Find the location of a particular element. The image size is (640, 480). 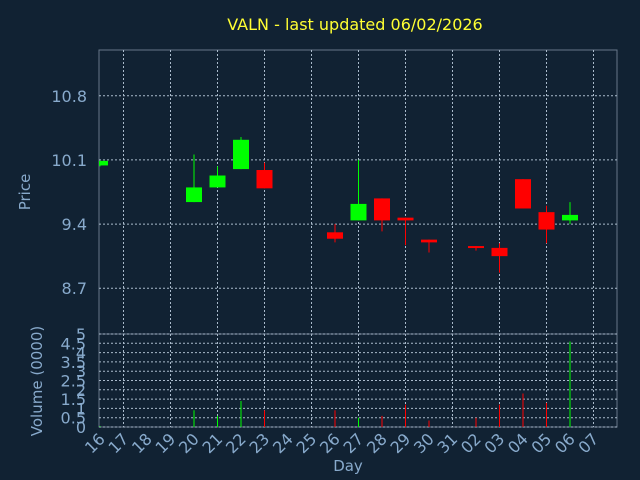

volume-tick-label: 1 is located at coordinates (81, 408).